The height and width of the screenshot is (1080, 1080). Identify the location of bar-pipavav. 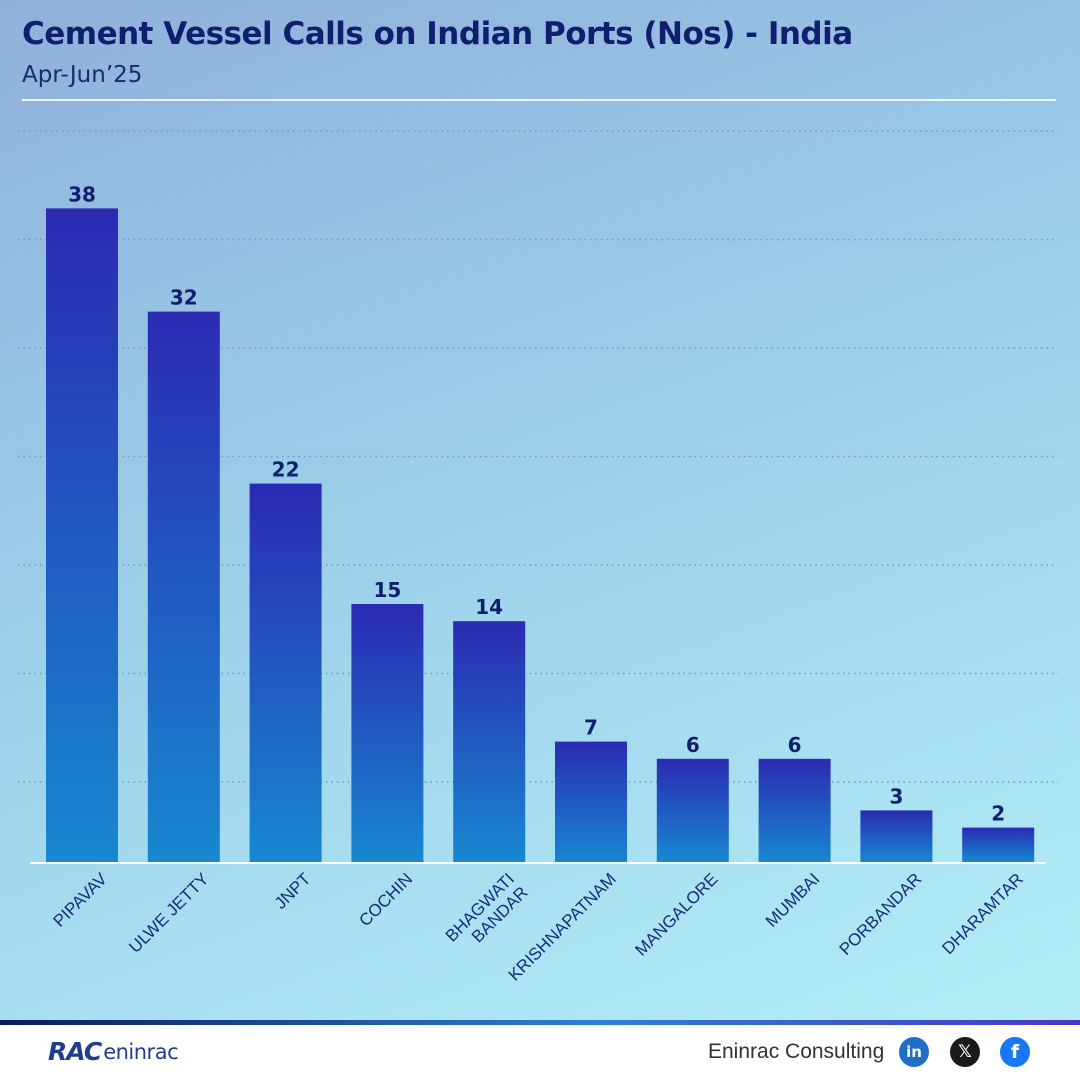
(82, 535).